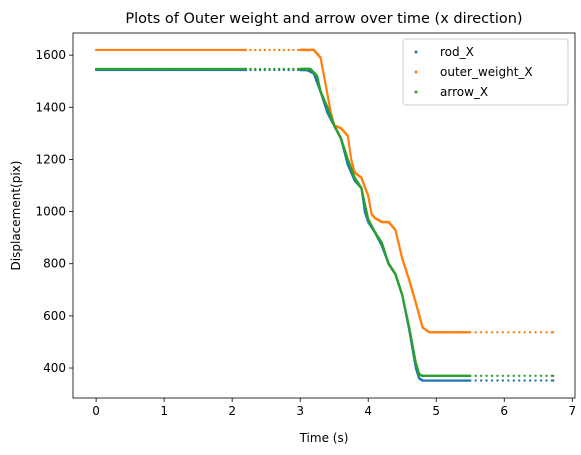 The height and width of the screenshot is (455, 581). Describe the element at coordinates (436, 411) in the screenshot. I see `x-tick-label: 5` at that location.